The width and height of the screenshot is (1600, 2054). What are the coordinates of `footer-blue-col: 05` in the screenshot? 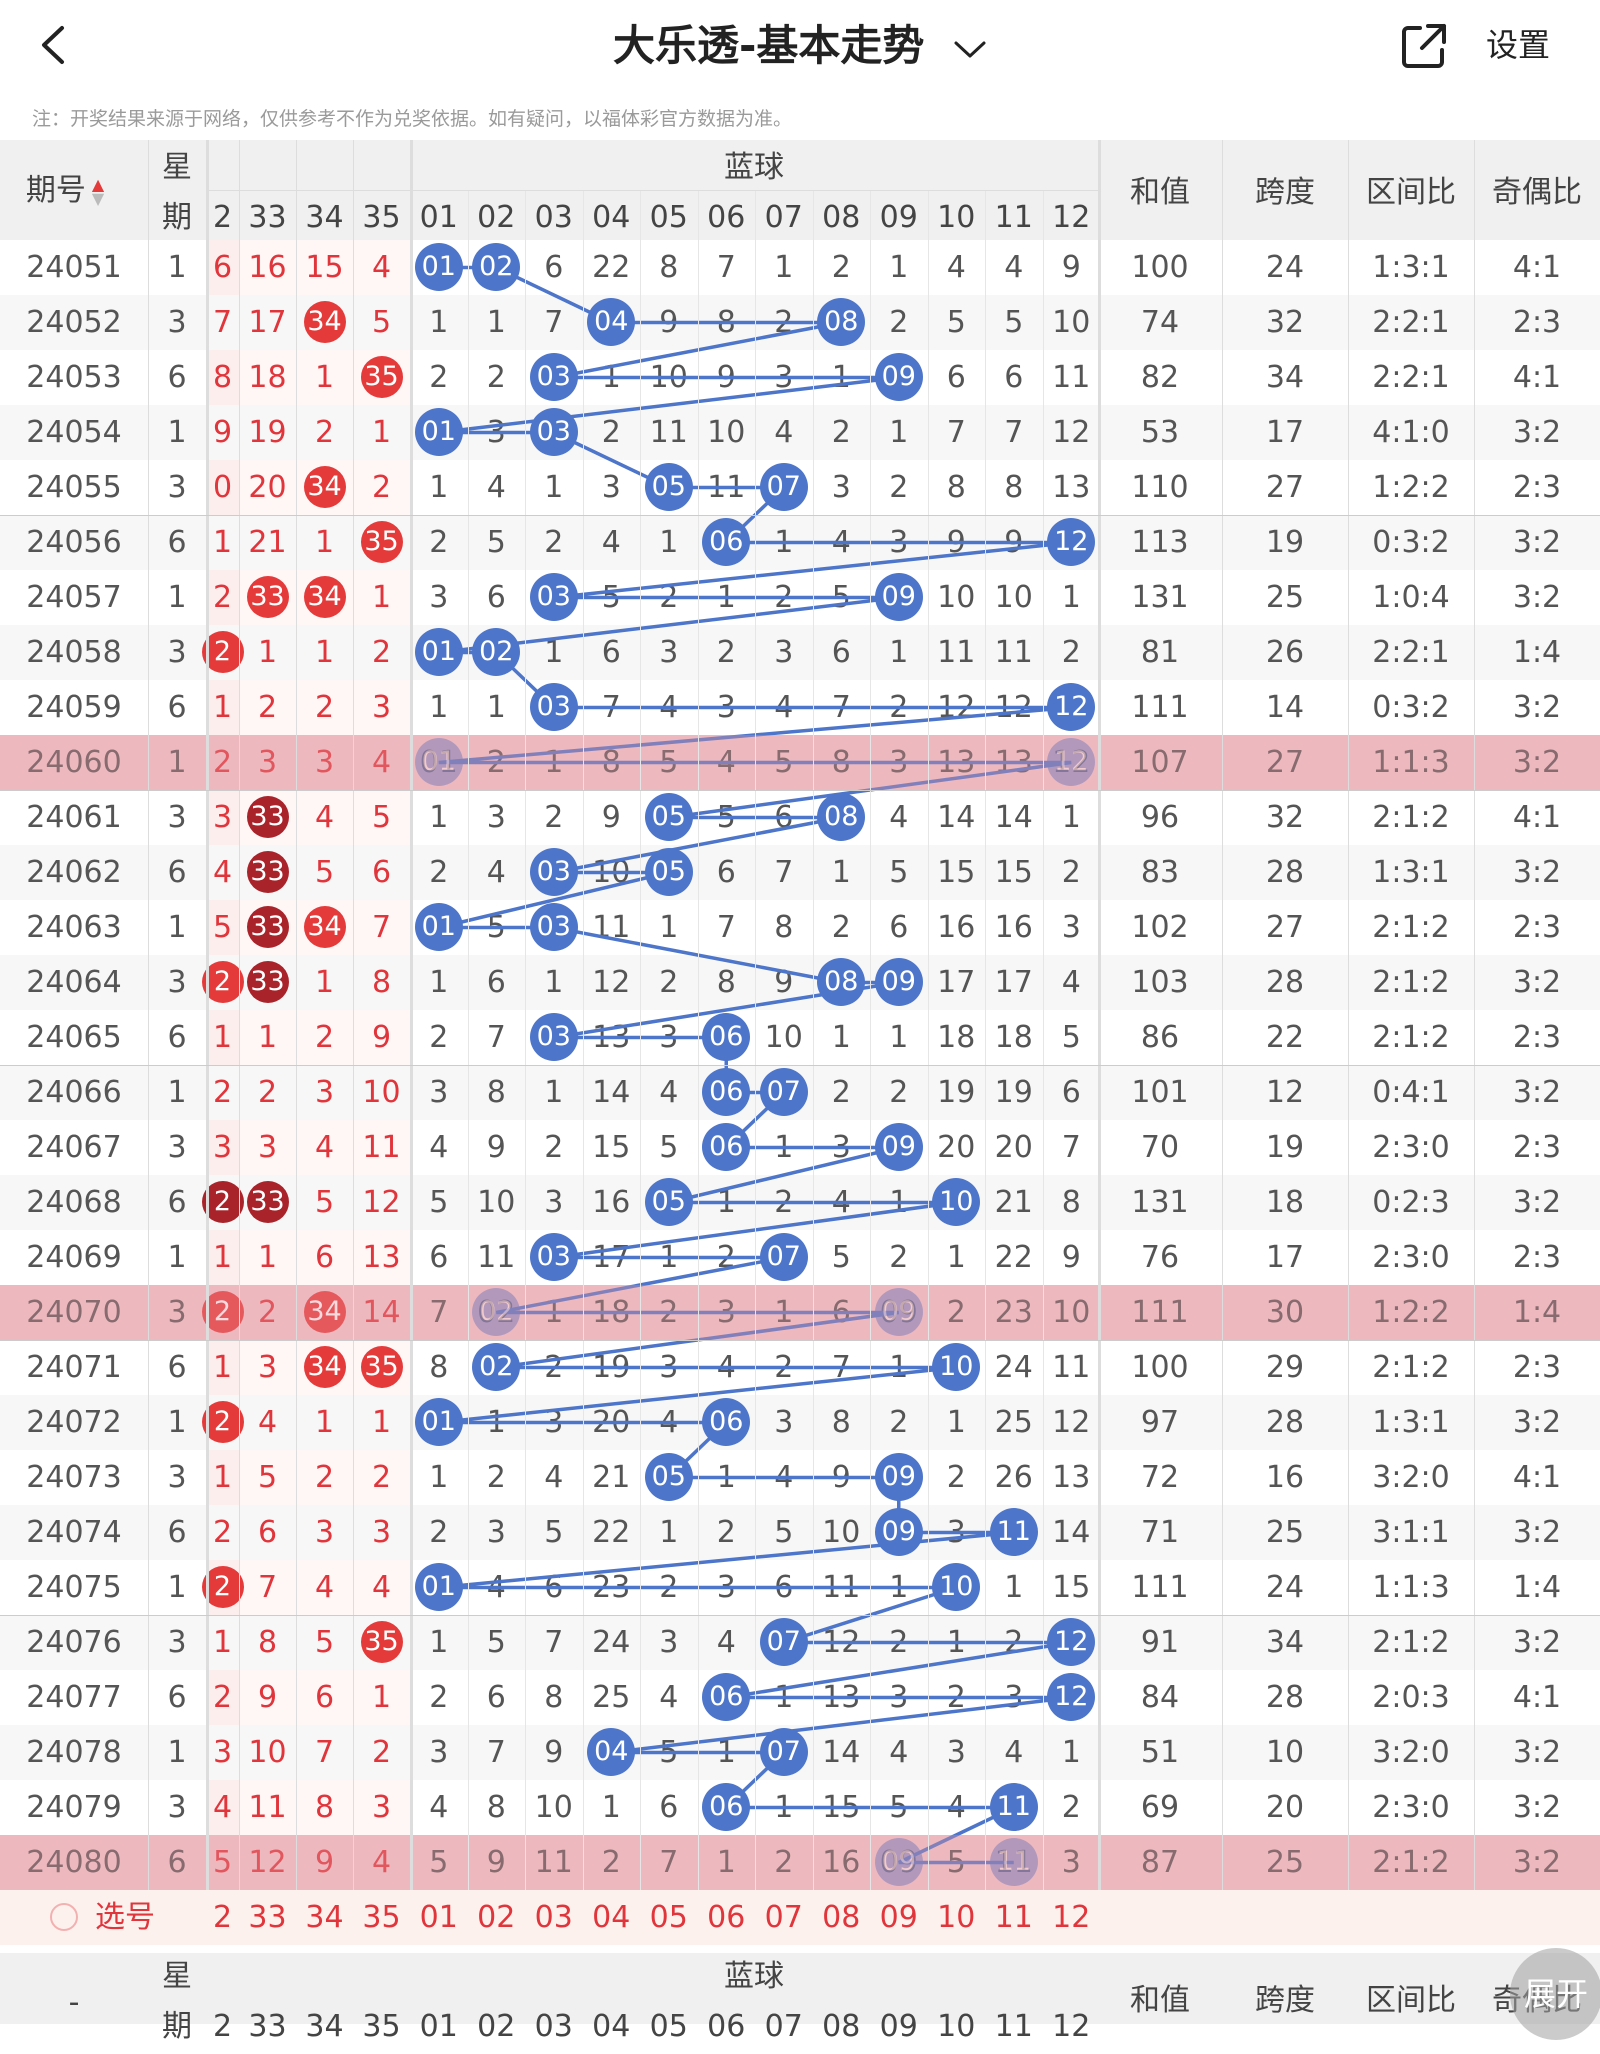 It's located at (668, 2026).